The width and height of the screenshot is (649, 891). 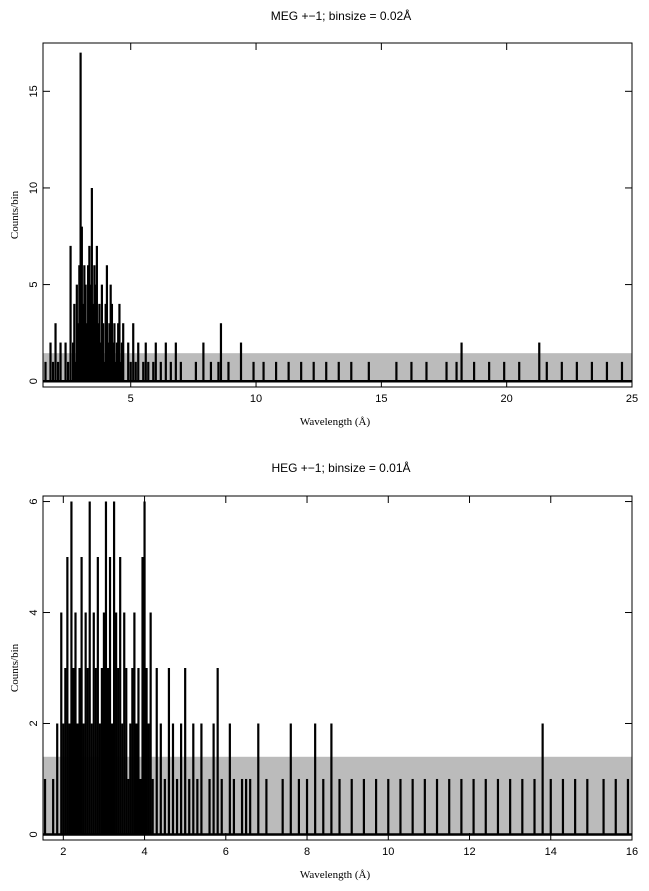 I want to click on meg-y-tick-label: 10, so click(x=34, y=188).